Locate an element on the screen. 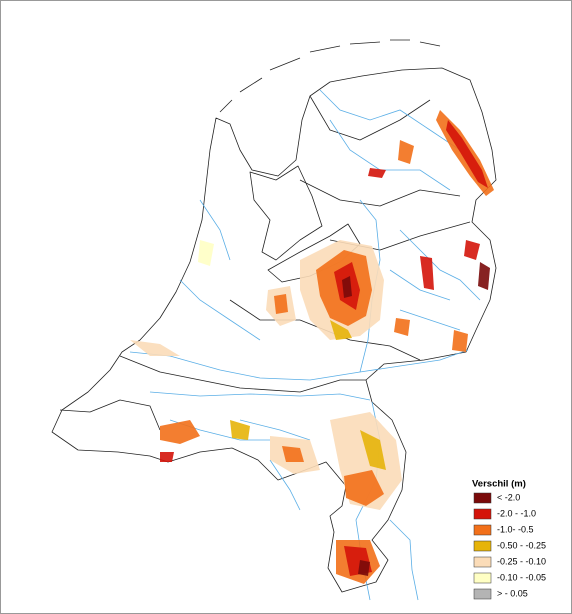 Image resolution: width=572 pixels, height=614 pixels. ijsselmeer is located at coordinates (286, 213).